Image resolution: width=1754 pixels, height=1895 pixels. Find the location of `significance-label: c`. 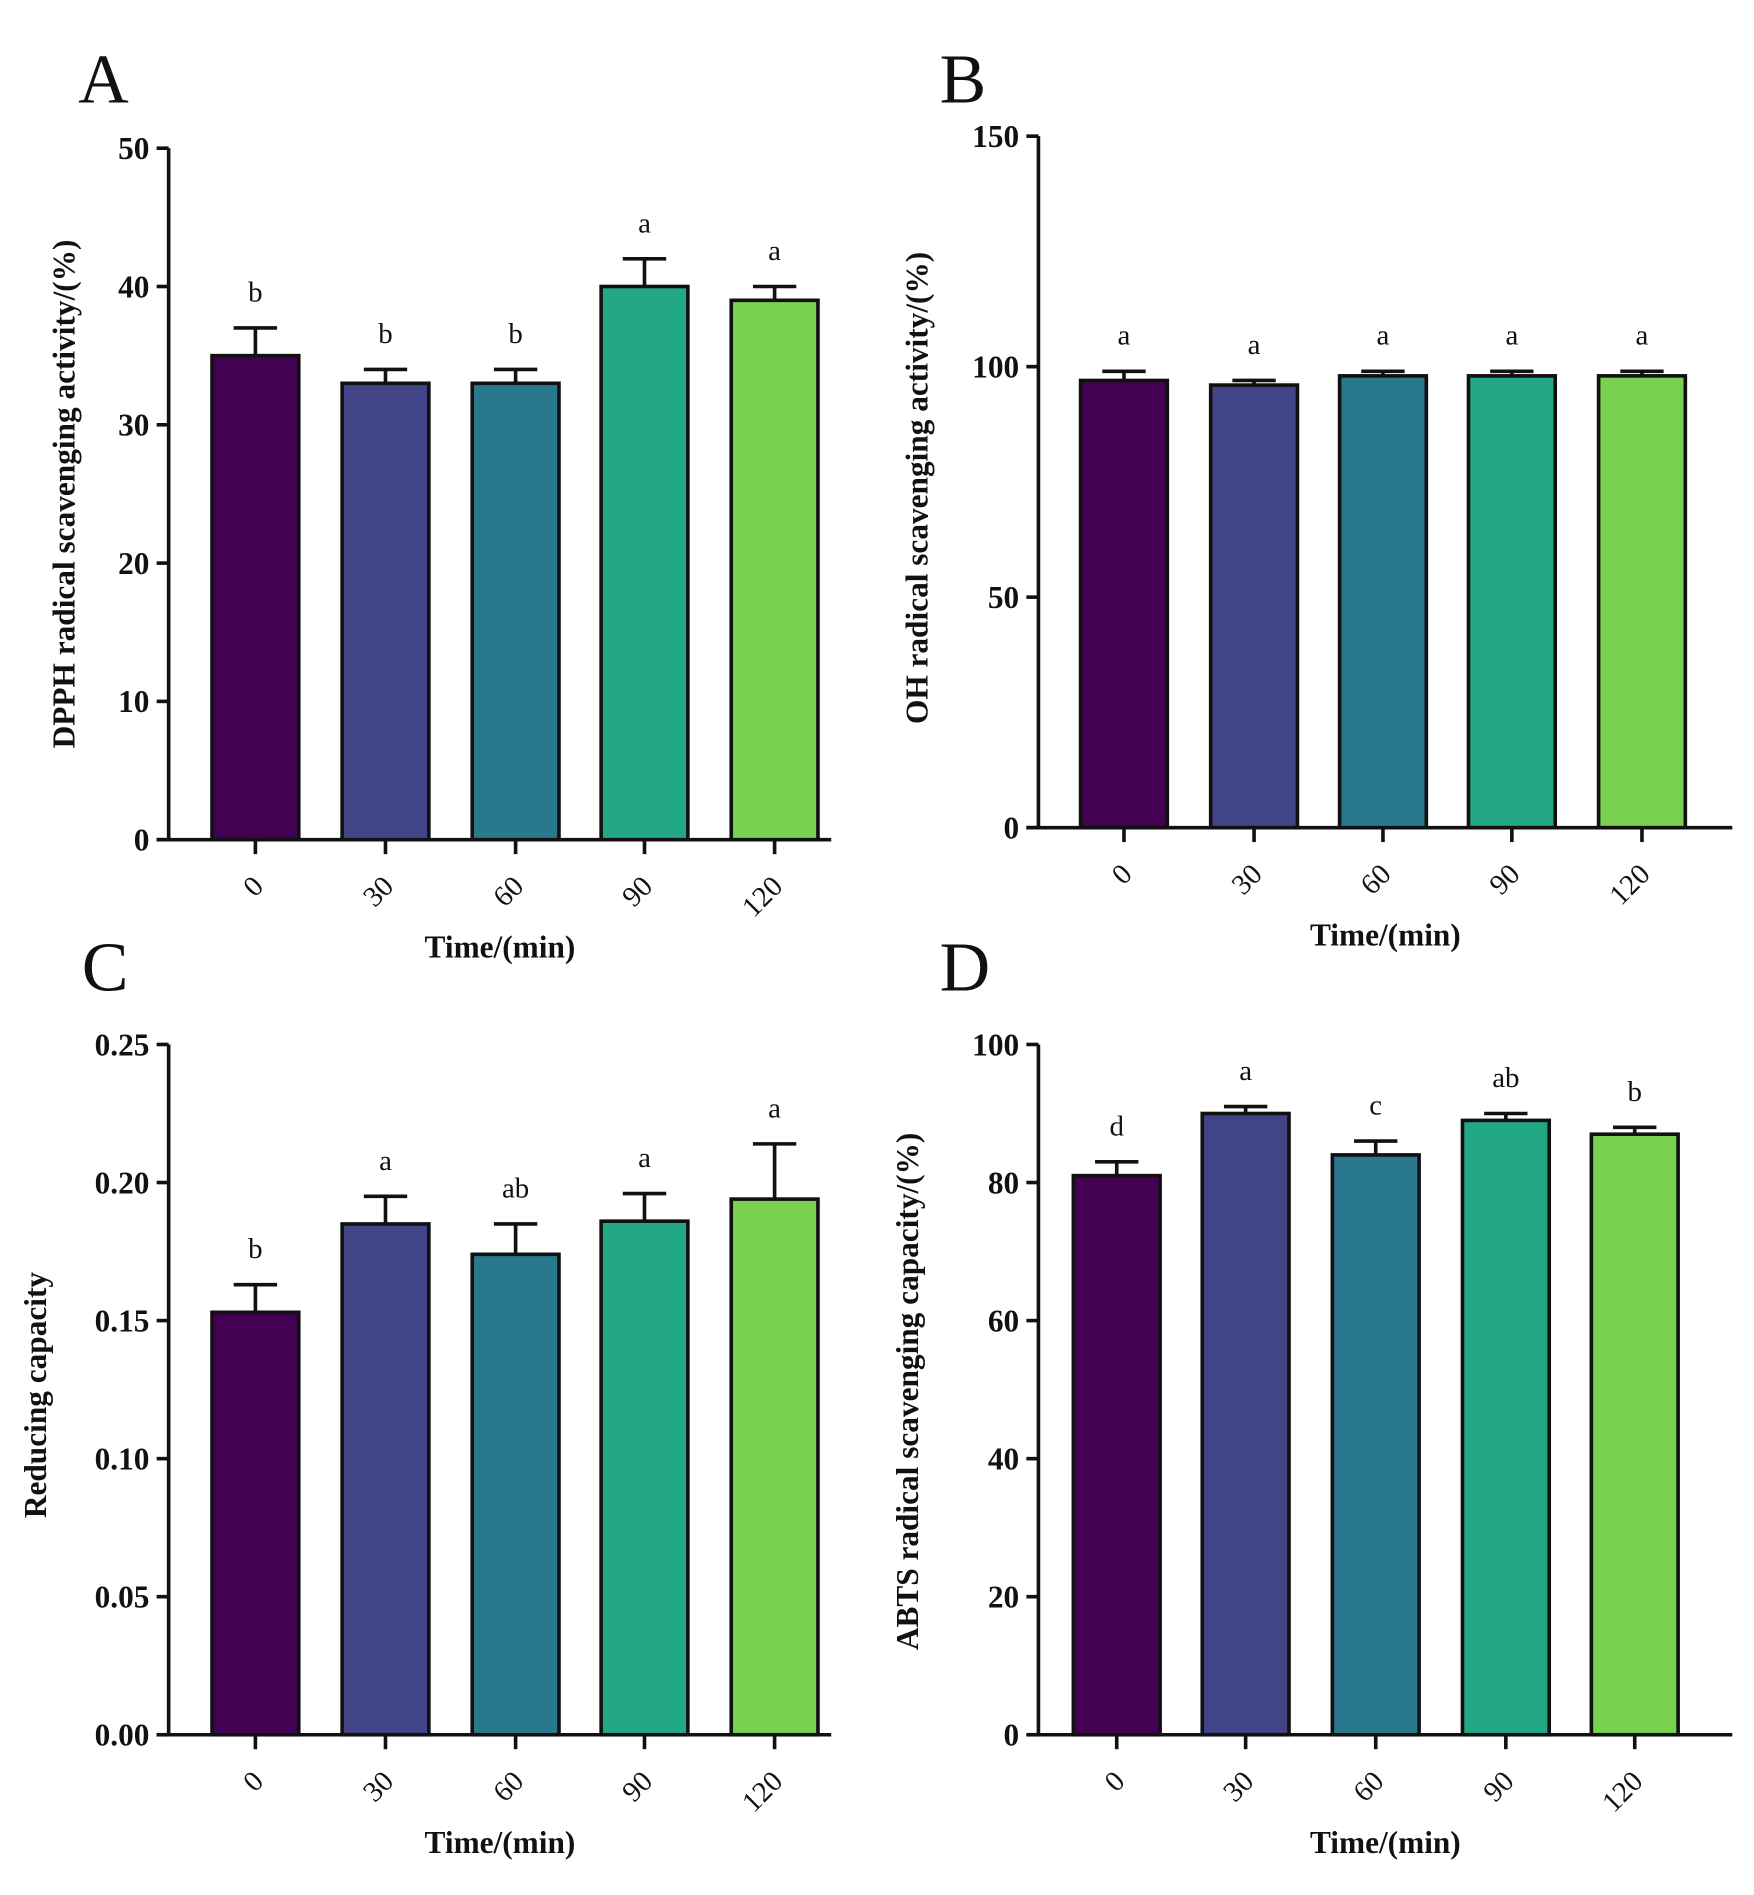

significance-label: c is located at coordinates (1375, 1106).